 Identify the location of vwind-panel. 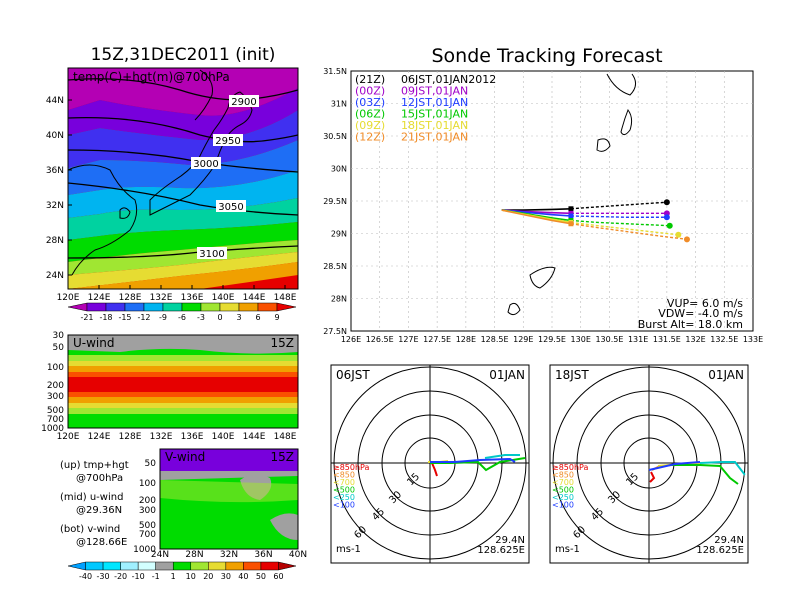
(229, 499).